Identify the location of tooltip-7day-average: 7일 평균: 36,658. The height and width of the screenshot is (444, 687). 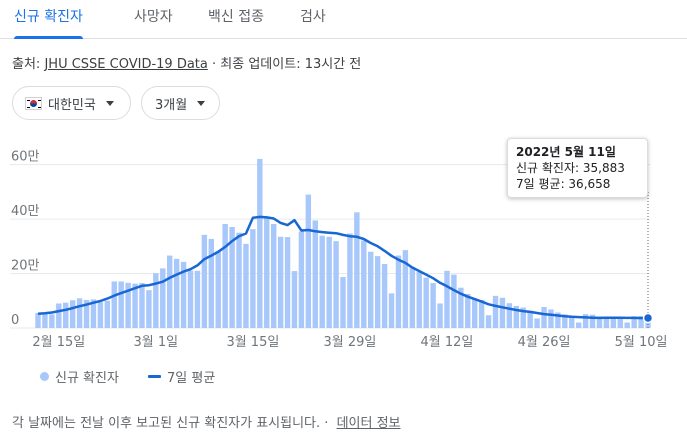
(563, 184).